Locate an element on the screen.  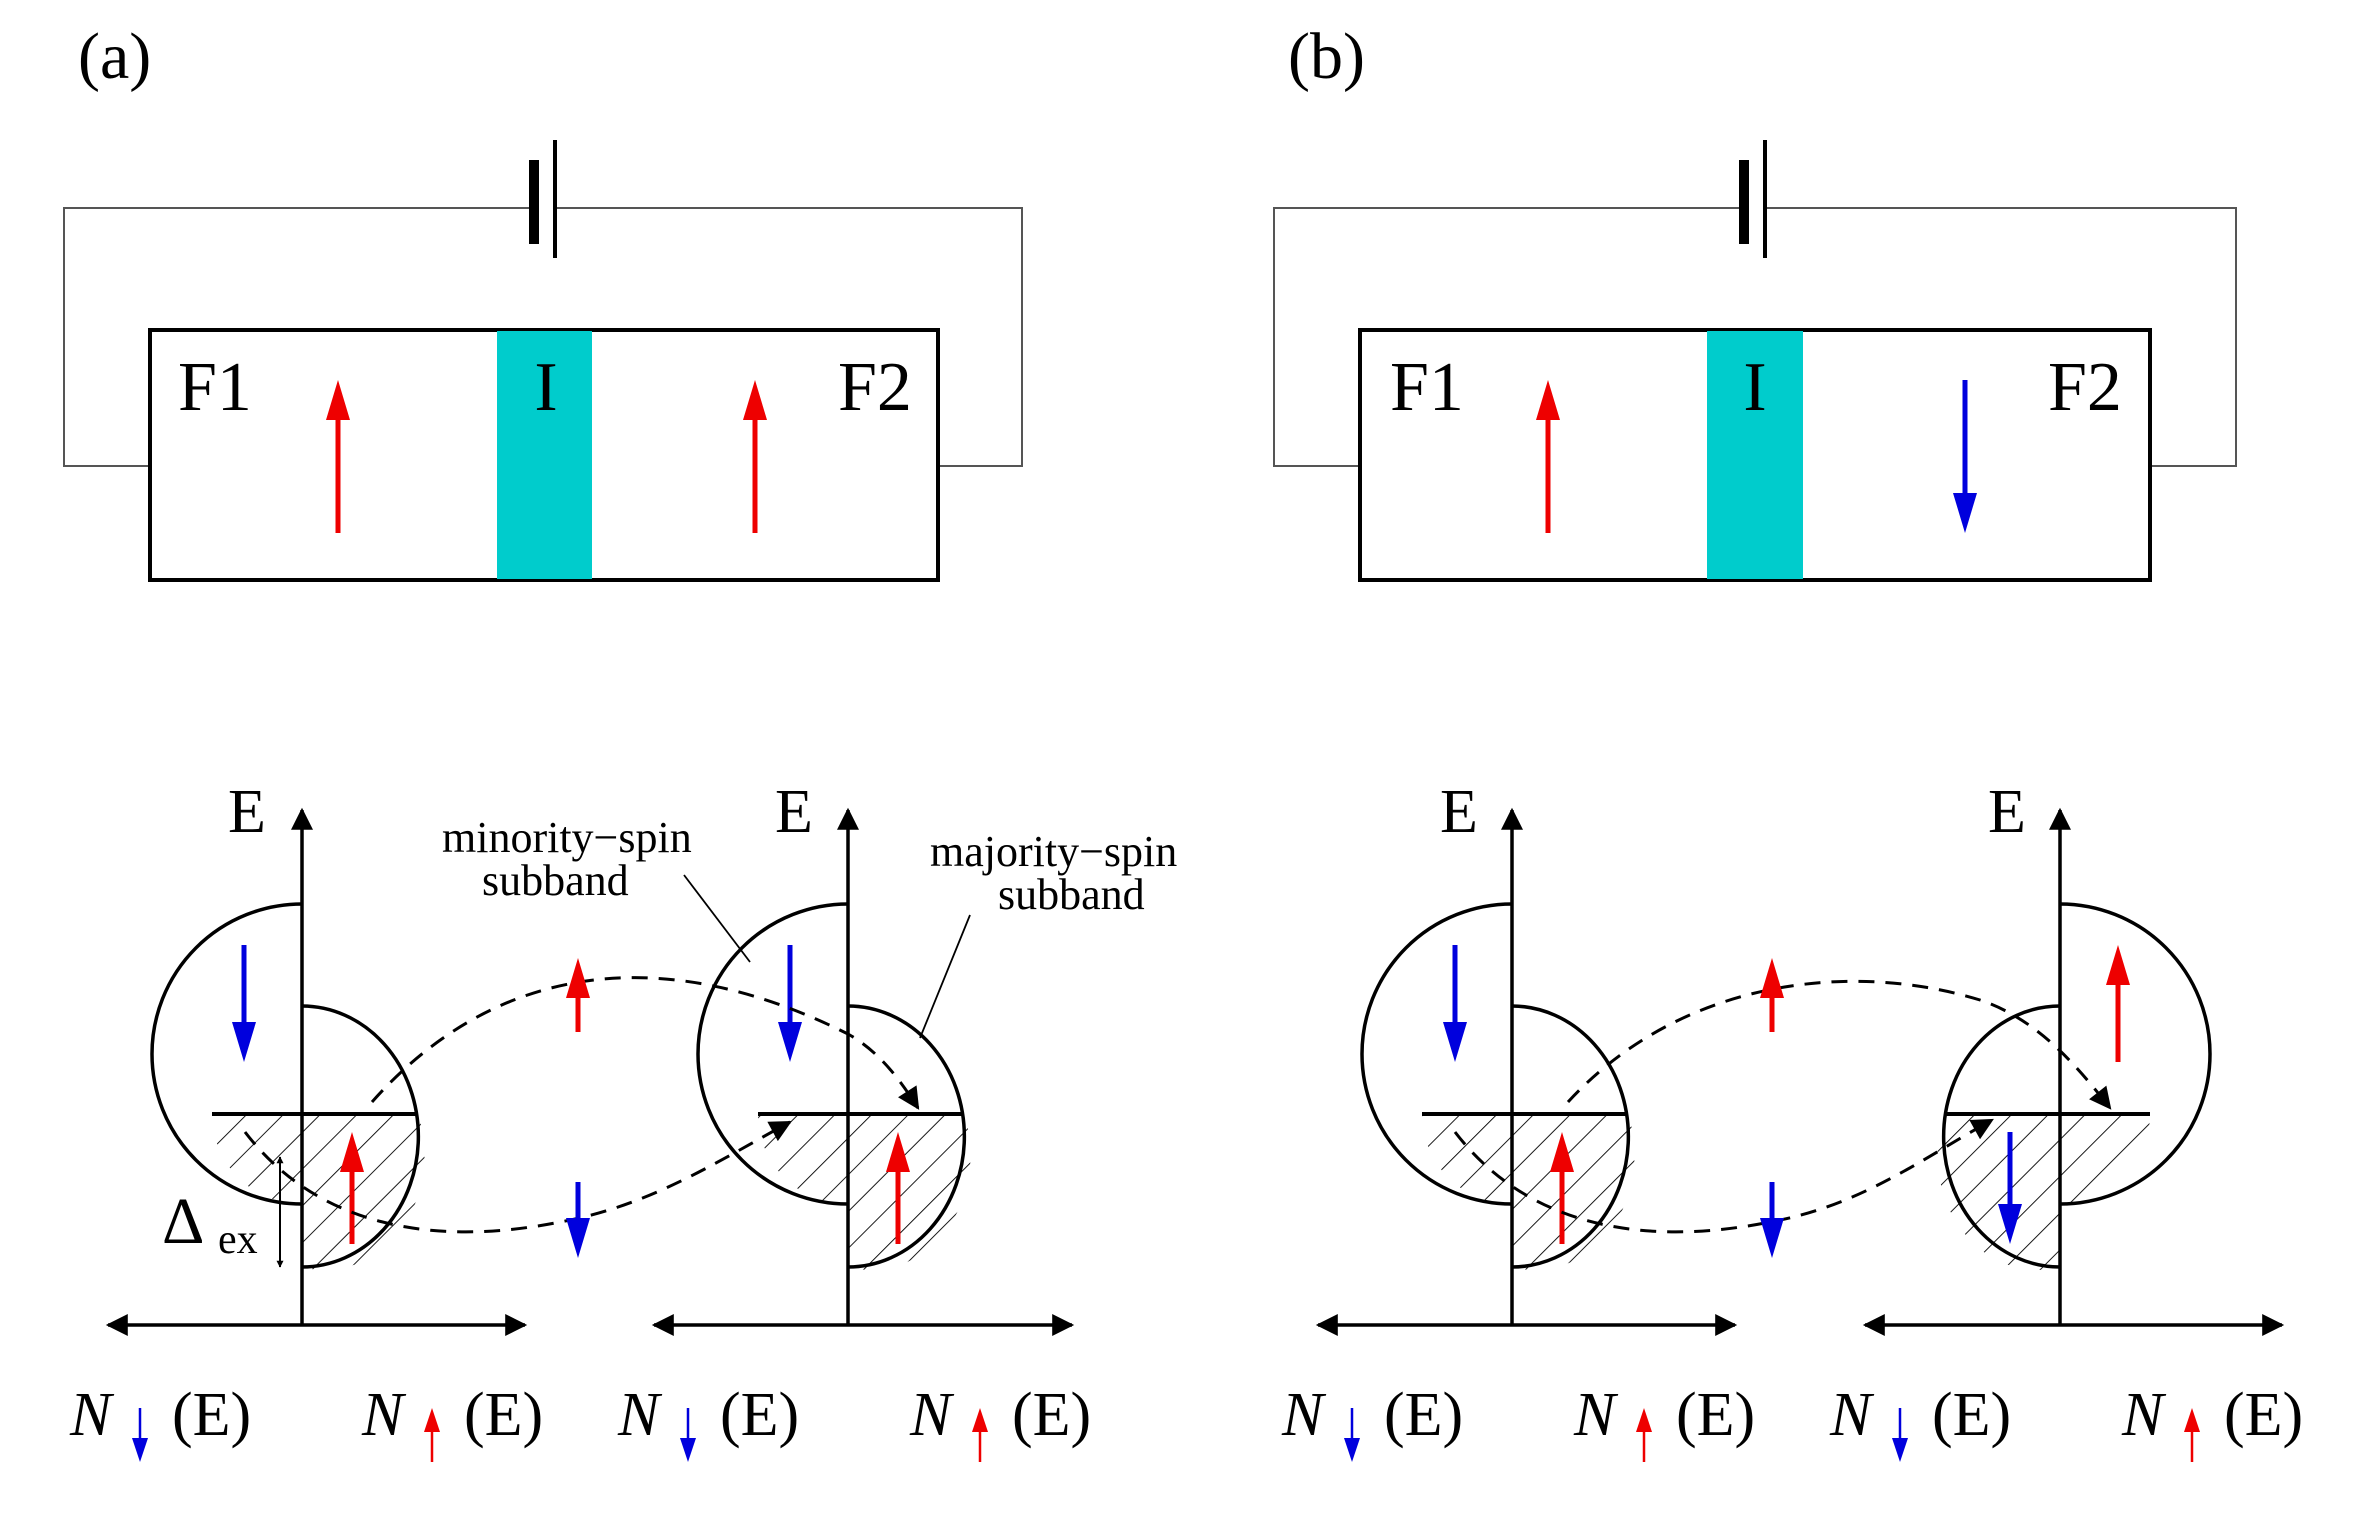
dos-b-left-minority-band is located at coordinates (1436, 1054).